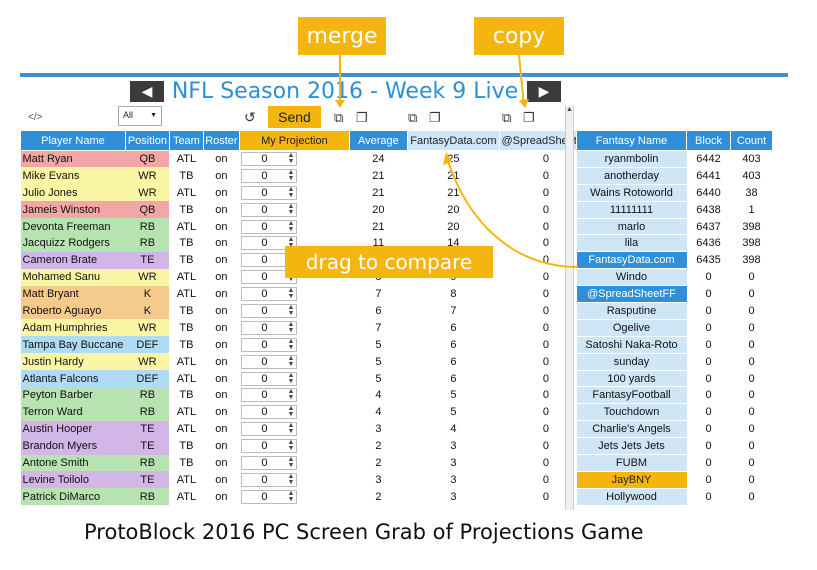 This screenshot has width=817, height=570. I want to click on table-row: Devonta Freeman RB ATL on 0 ▲ ▼ 21 20 0, so click(306, 226).